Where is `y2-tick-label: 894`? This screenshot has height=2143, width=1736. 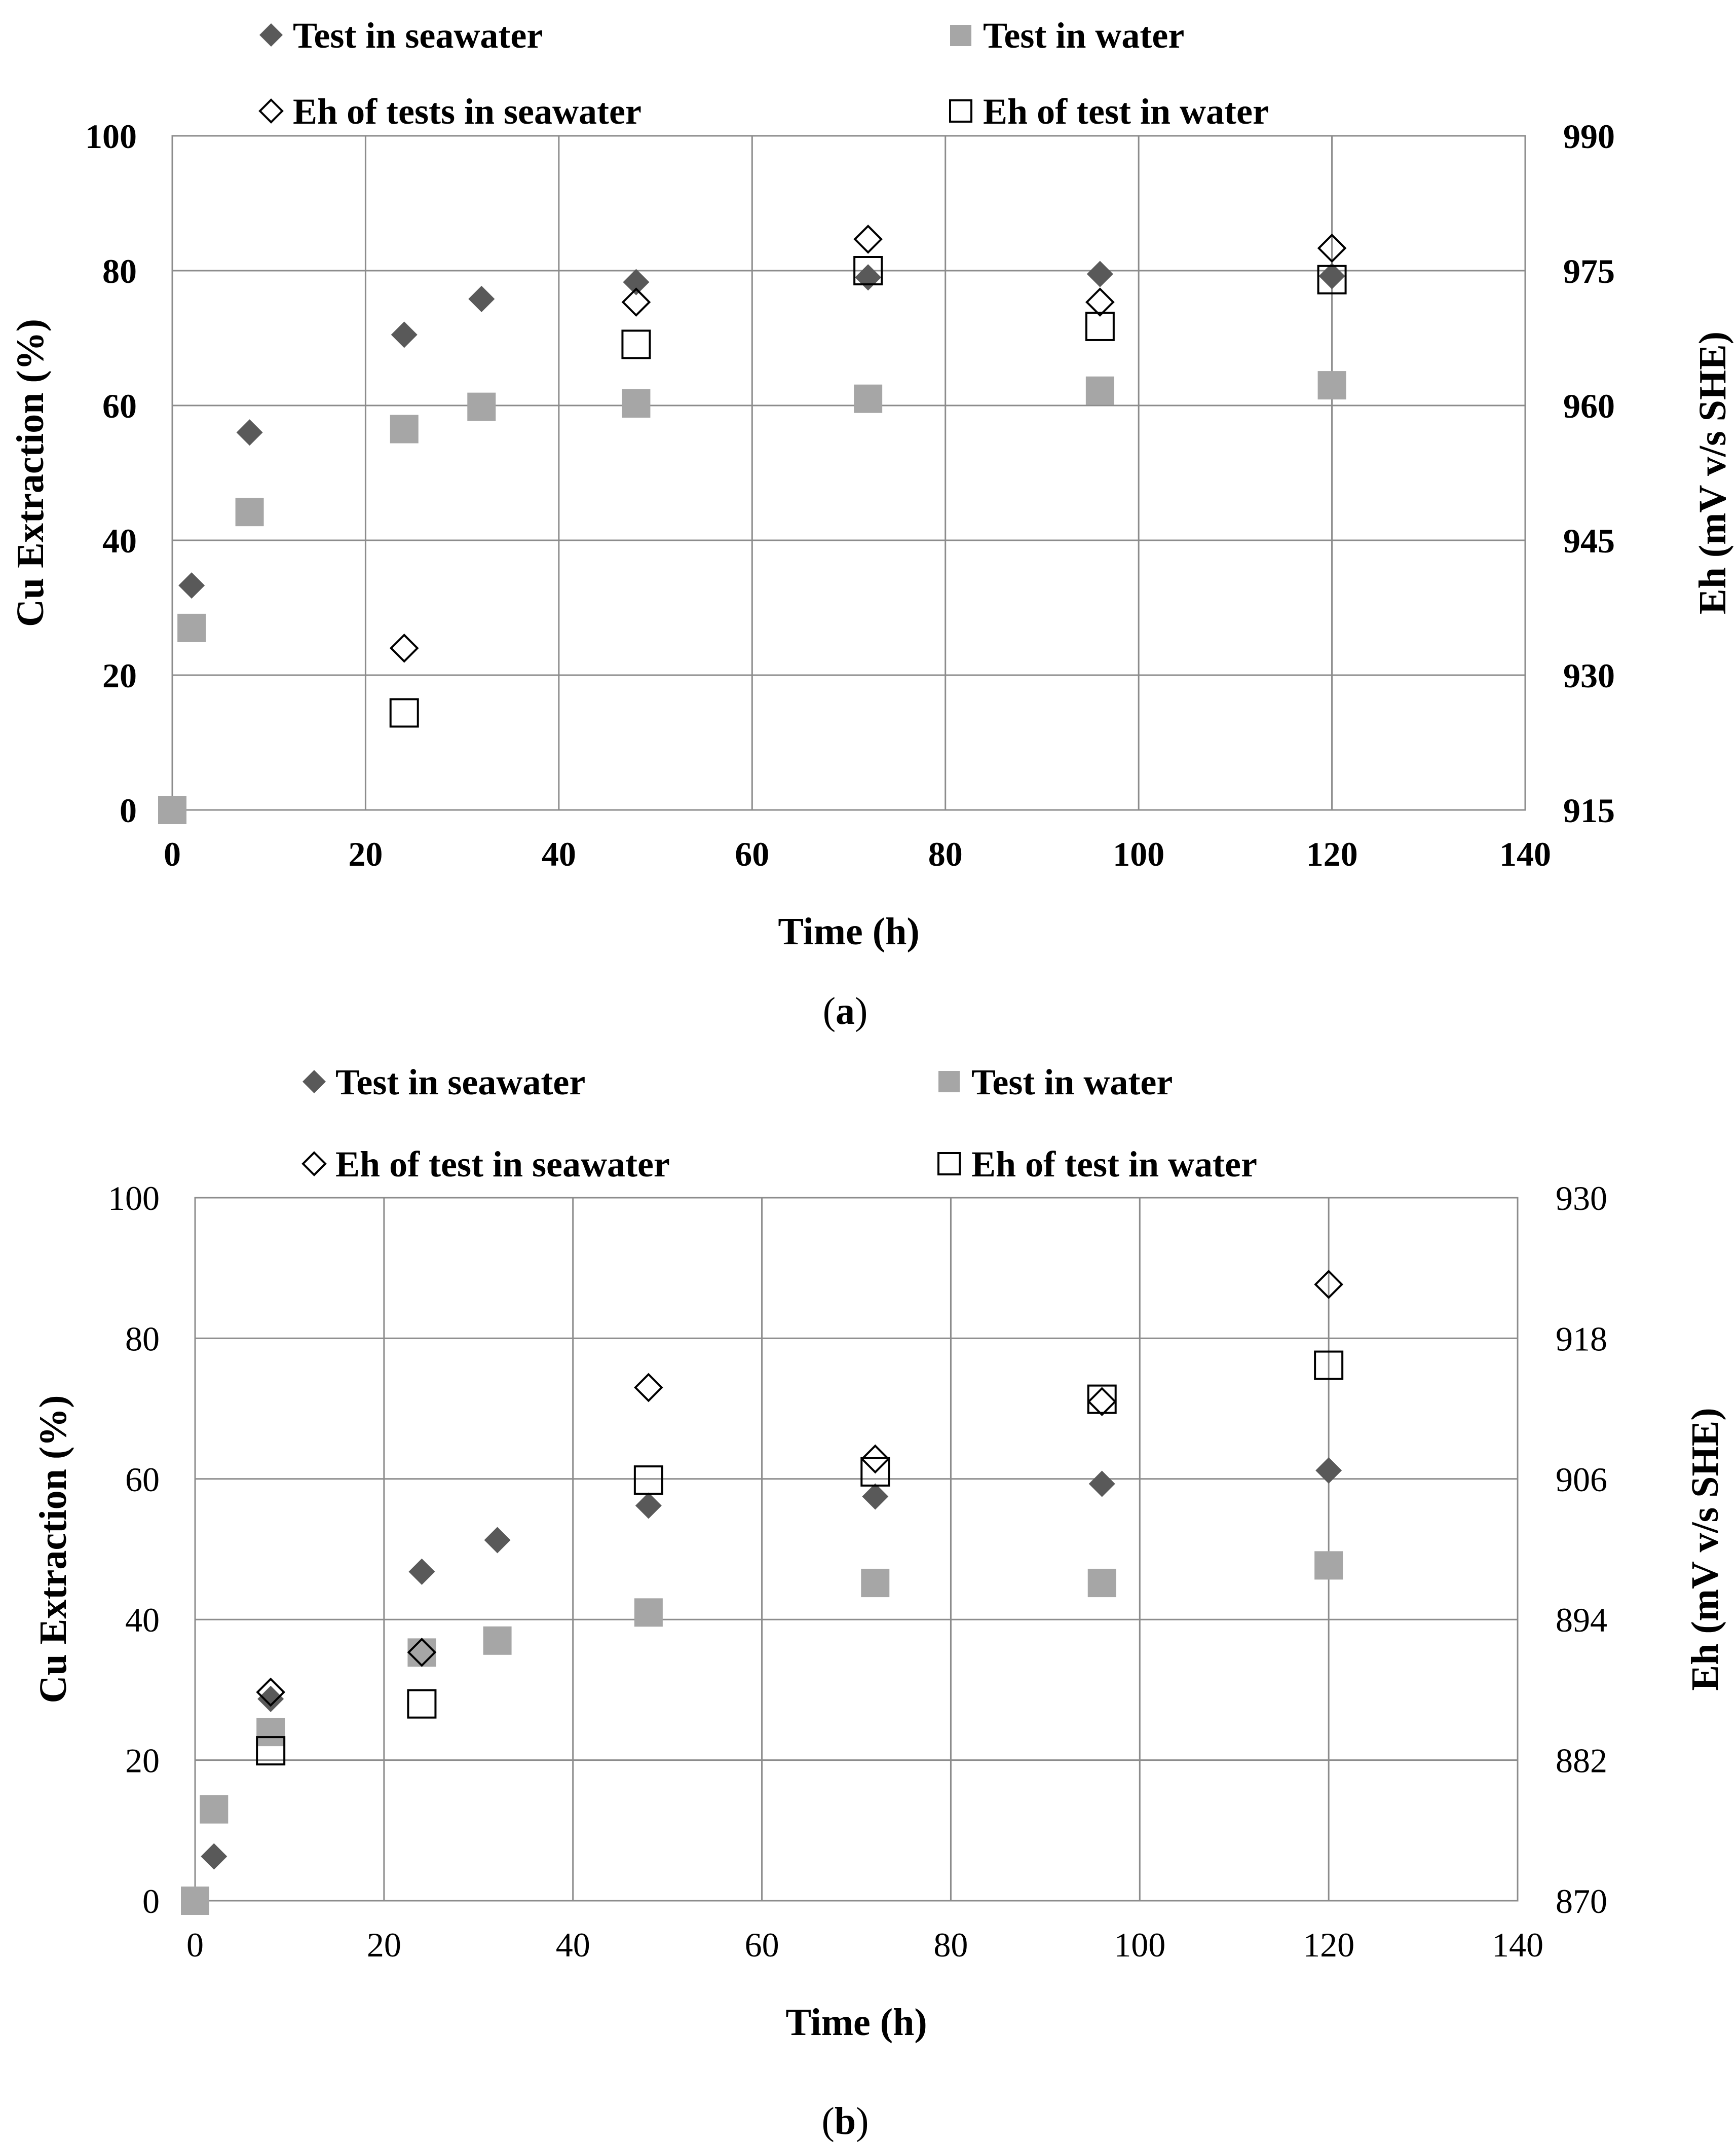 y2-tick-label: 894 is located at coordinates (1581, 1620).